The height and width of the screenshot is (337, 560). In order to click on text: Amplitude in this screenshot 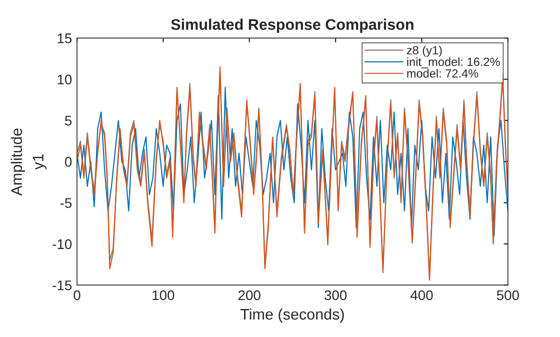, I will do `click(18, 162)`.